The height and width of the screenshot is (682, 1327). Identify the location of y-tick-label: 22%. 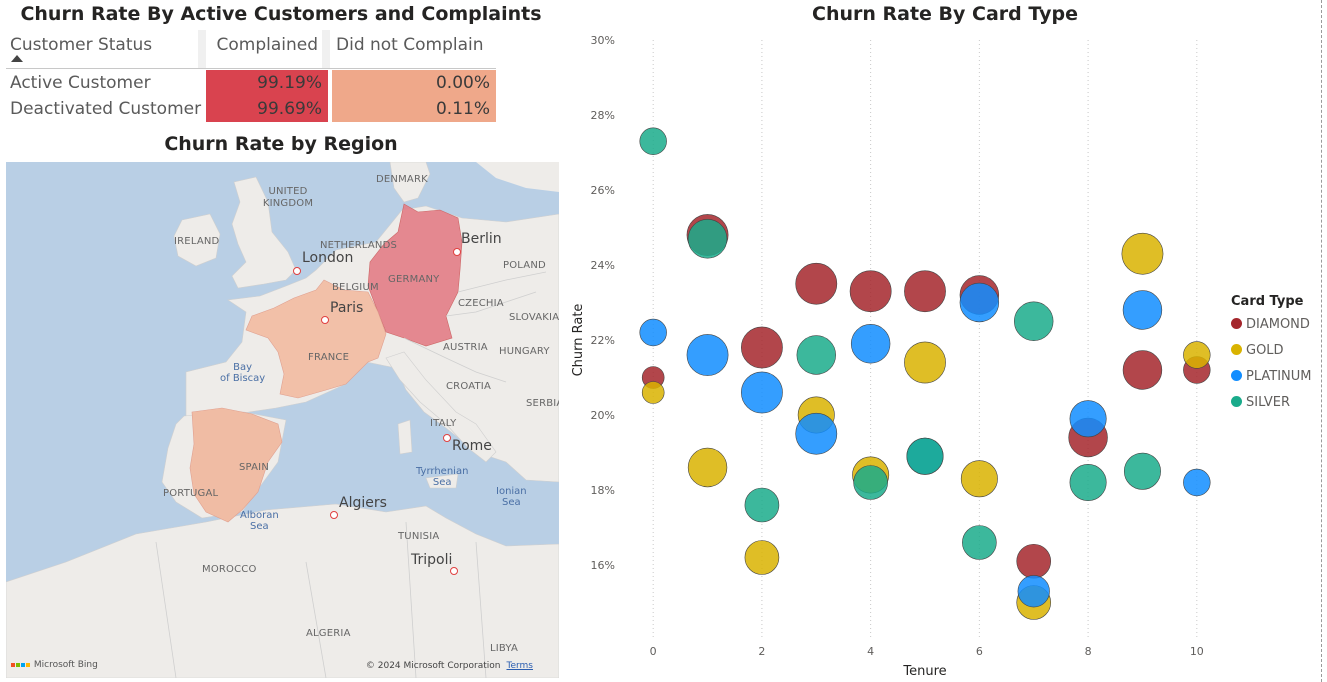
(603, 340).